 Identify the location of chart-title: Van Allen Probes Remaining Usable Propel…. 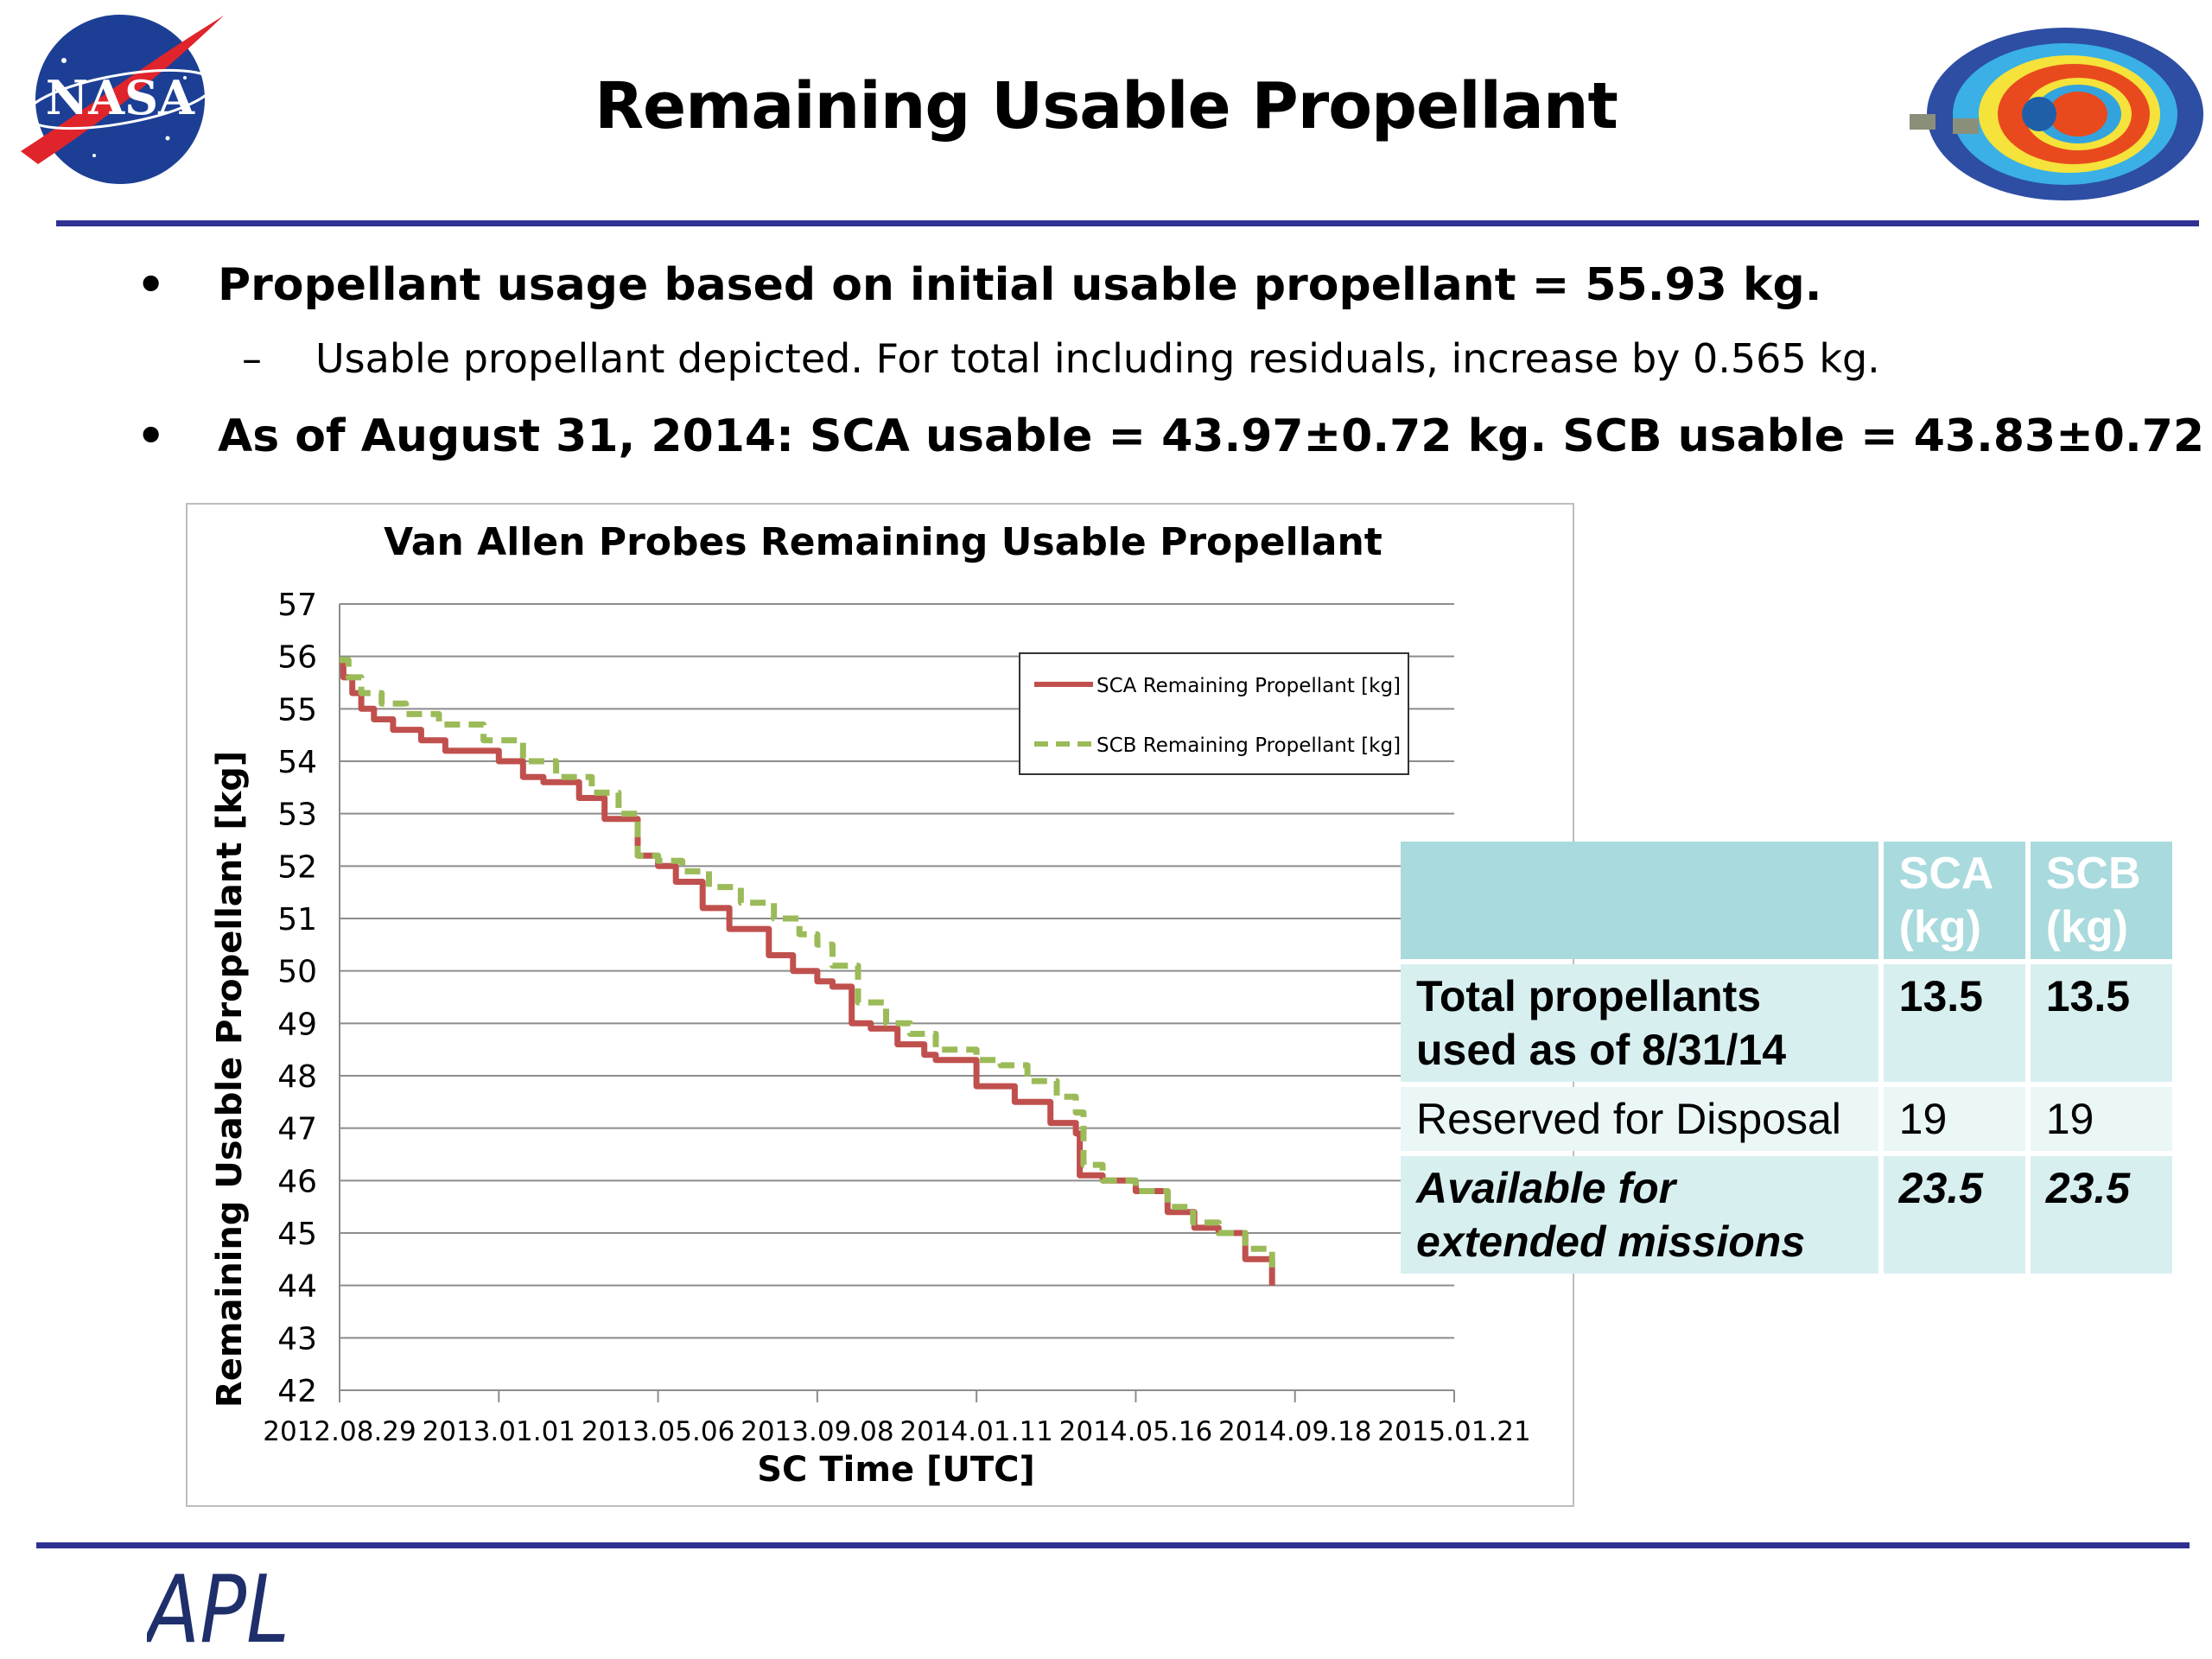
(883, 542).